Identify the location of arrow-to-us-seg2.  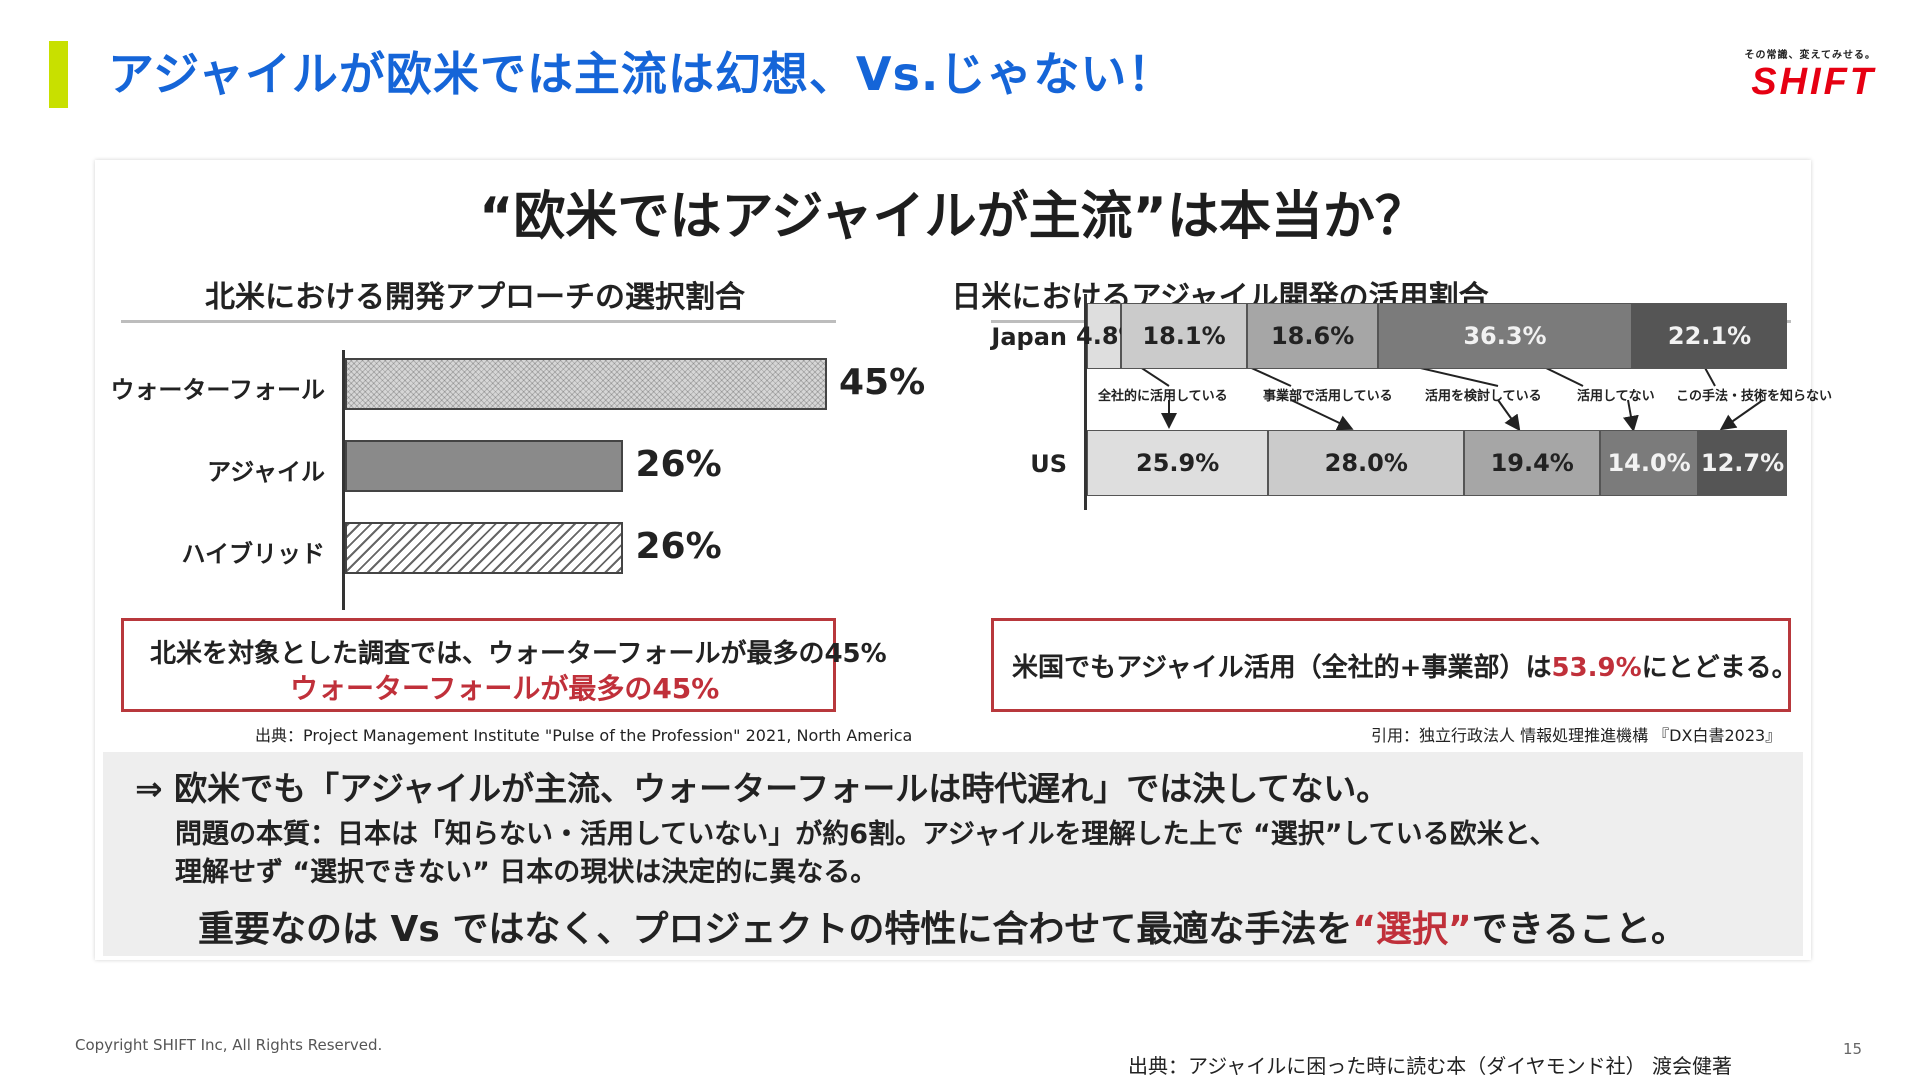
(1322, 415).